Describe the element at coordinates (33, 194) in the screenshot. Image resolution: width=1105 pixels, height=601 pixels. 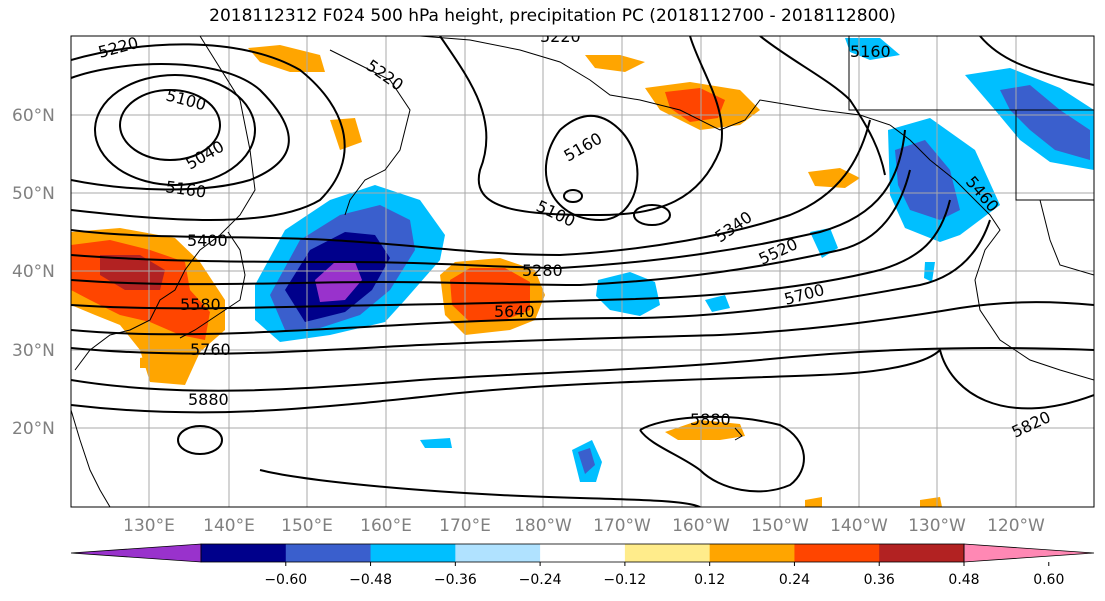
I see `lat-label: 50°N` at that location.